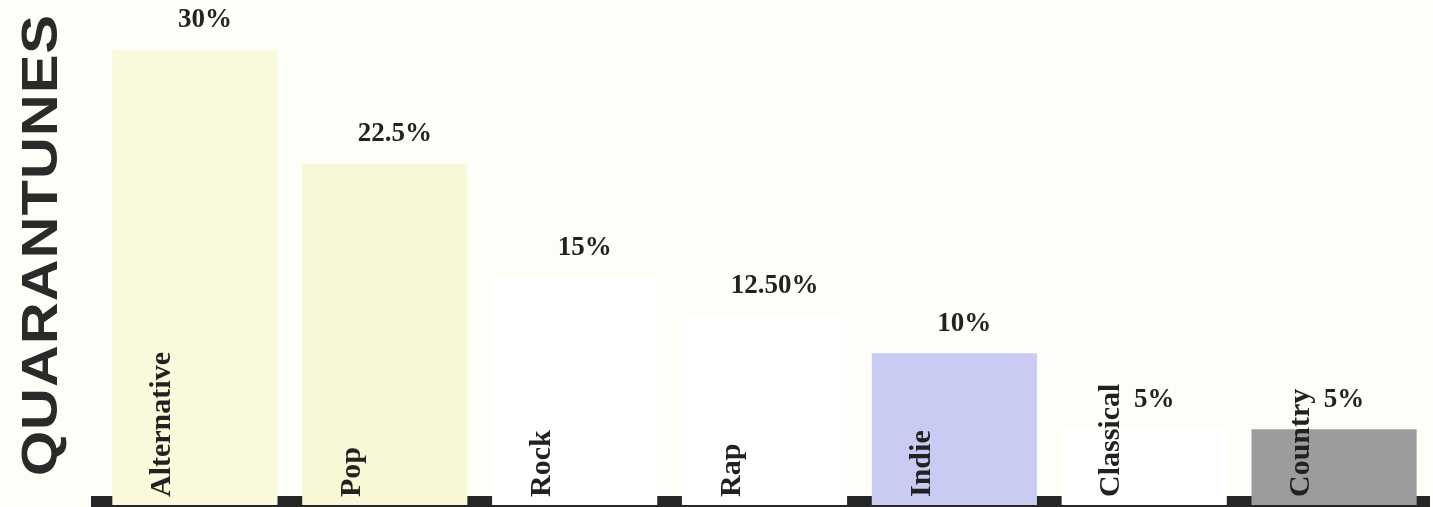  Describe the element at coordinates (729, 470) in the screenshot. I see `x-tick-label: Rap` at that location.